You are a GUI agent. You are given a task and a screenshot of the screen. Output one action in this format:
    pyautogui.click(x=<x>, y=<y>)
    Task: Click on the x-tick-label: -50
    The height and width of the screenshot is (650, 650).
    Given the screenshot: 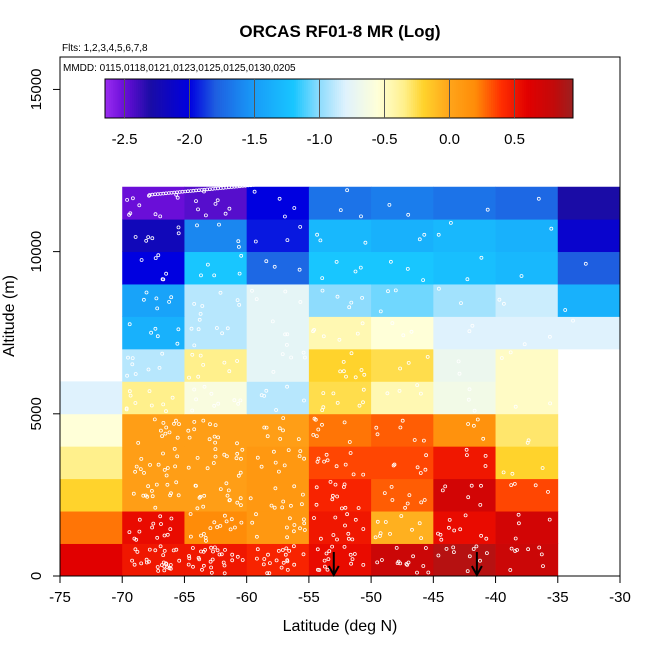 What is the action you would take?
    pyautogui.click(x=371, y=597)
    